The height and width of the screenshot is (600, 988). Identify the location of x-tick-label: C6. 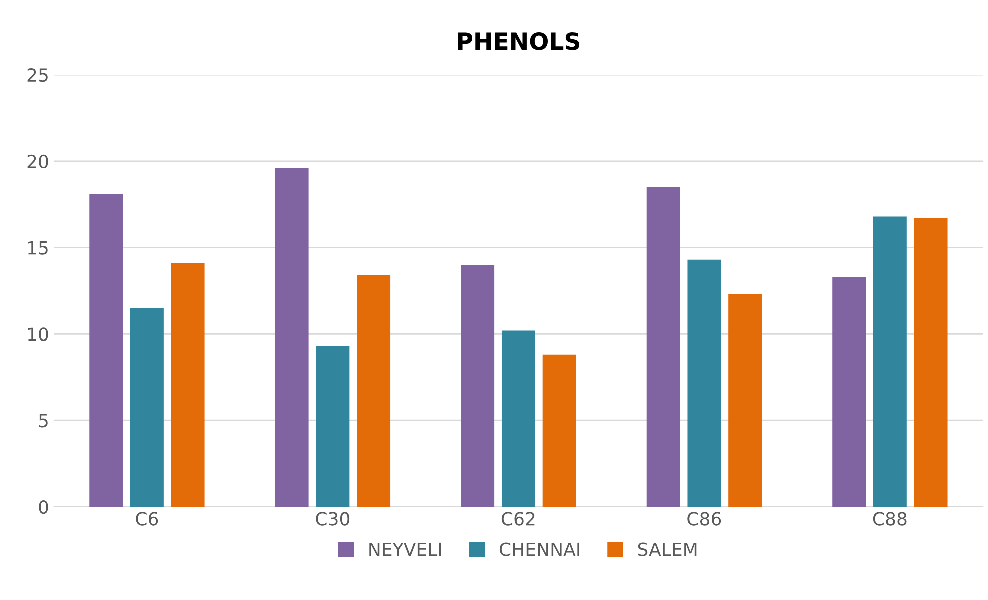
(147, 519).